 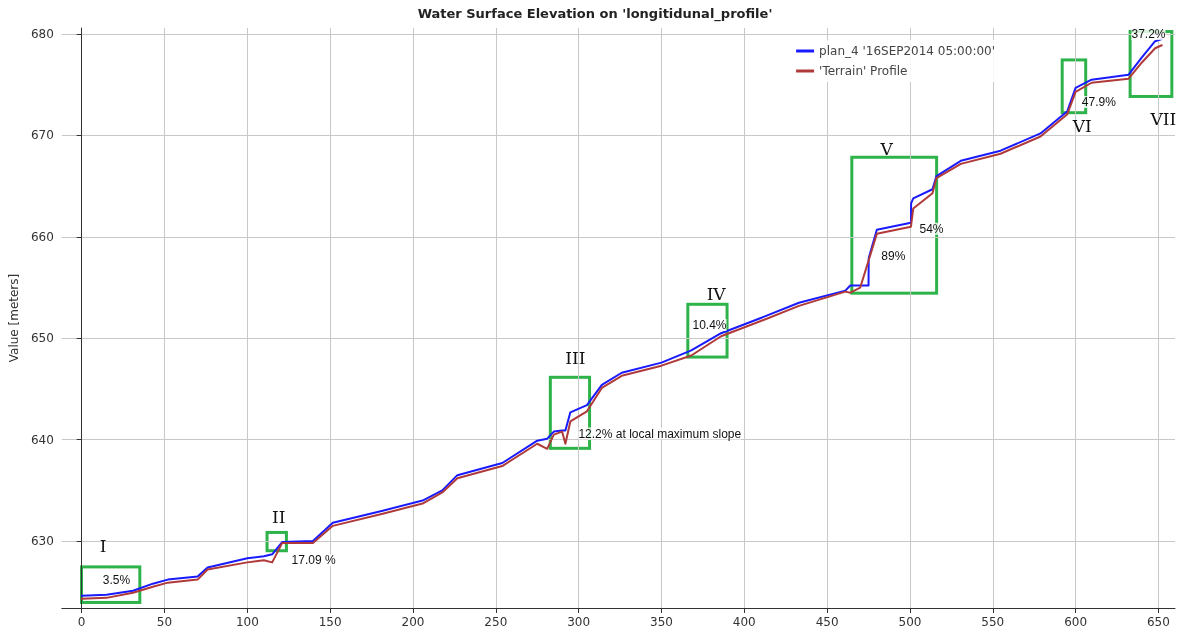 I want to click on y-tick-label: 680, so click(x=42, y=34).